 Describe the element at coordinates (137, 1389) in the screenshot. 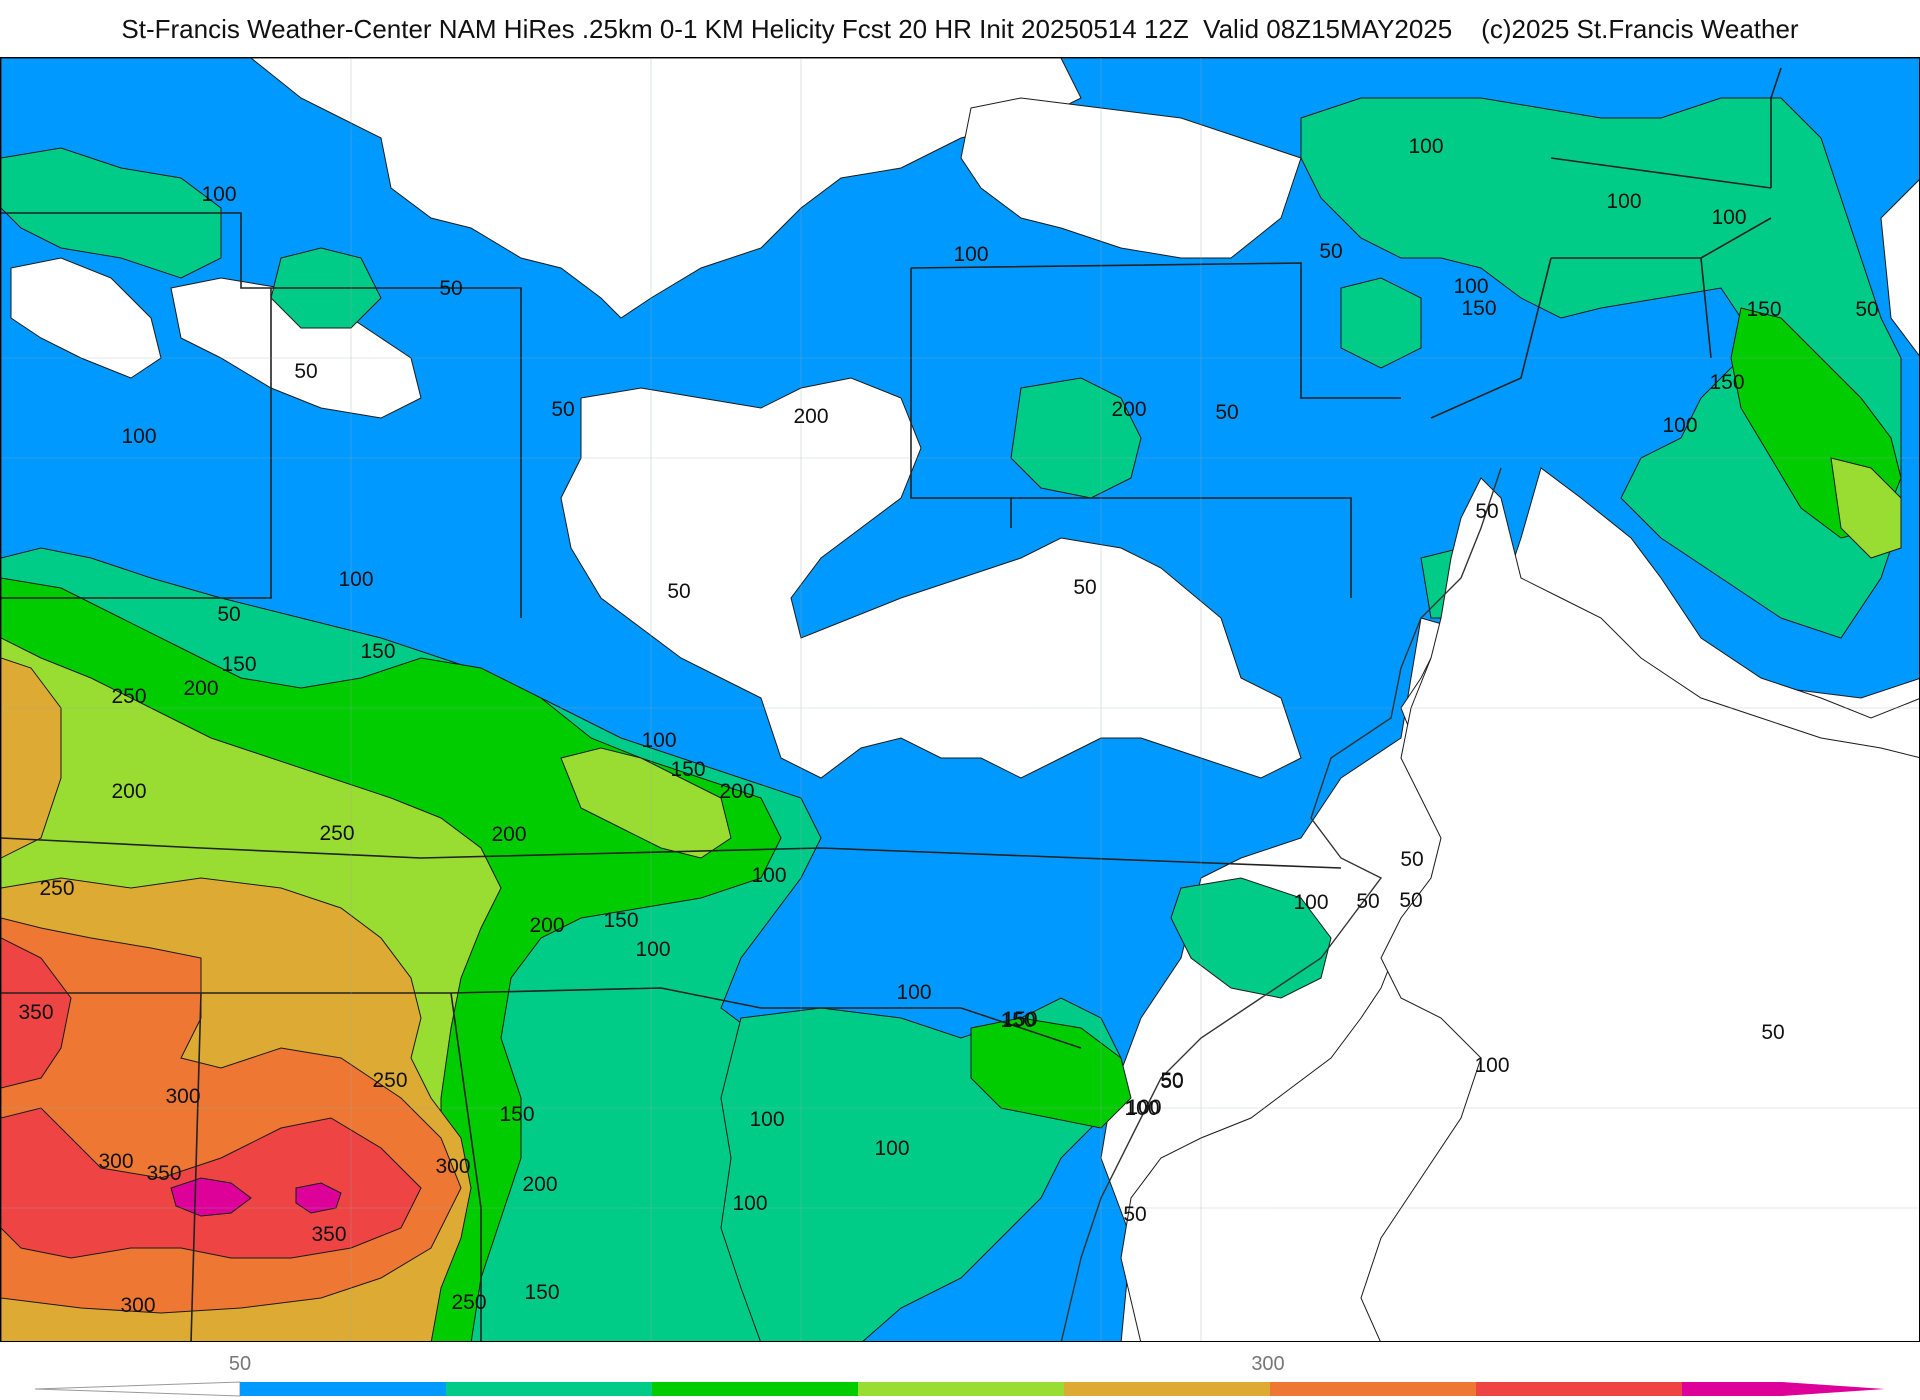

I see `colorbar-min-arrow` at that location.